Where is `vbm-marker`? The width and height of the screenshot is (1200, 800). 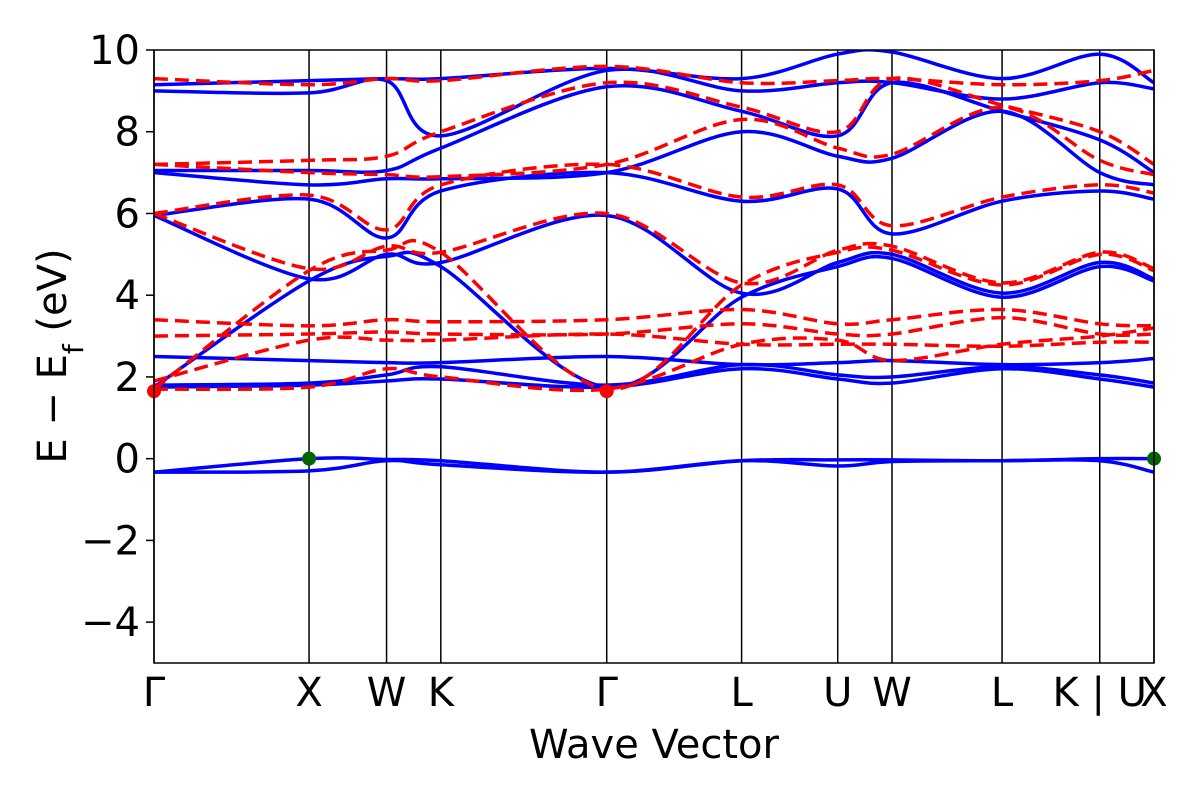 vbm-marker is located at coordinates (309, 458).